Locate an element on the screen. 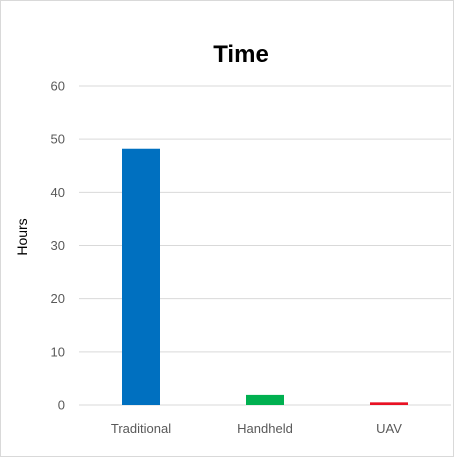  x-axis-ticks: Traditional Handheld UAV is located at coordinates (256, 428).